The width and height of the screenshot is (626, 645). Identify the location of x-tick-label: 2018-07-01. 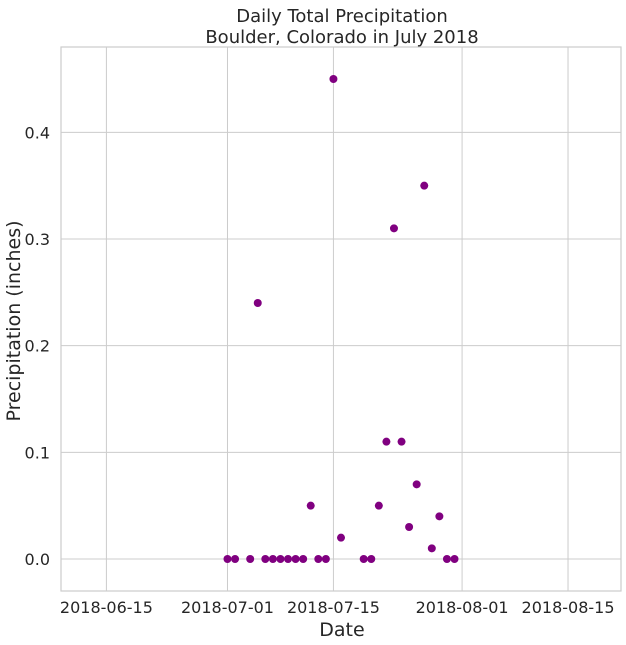
(227, 607).